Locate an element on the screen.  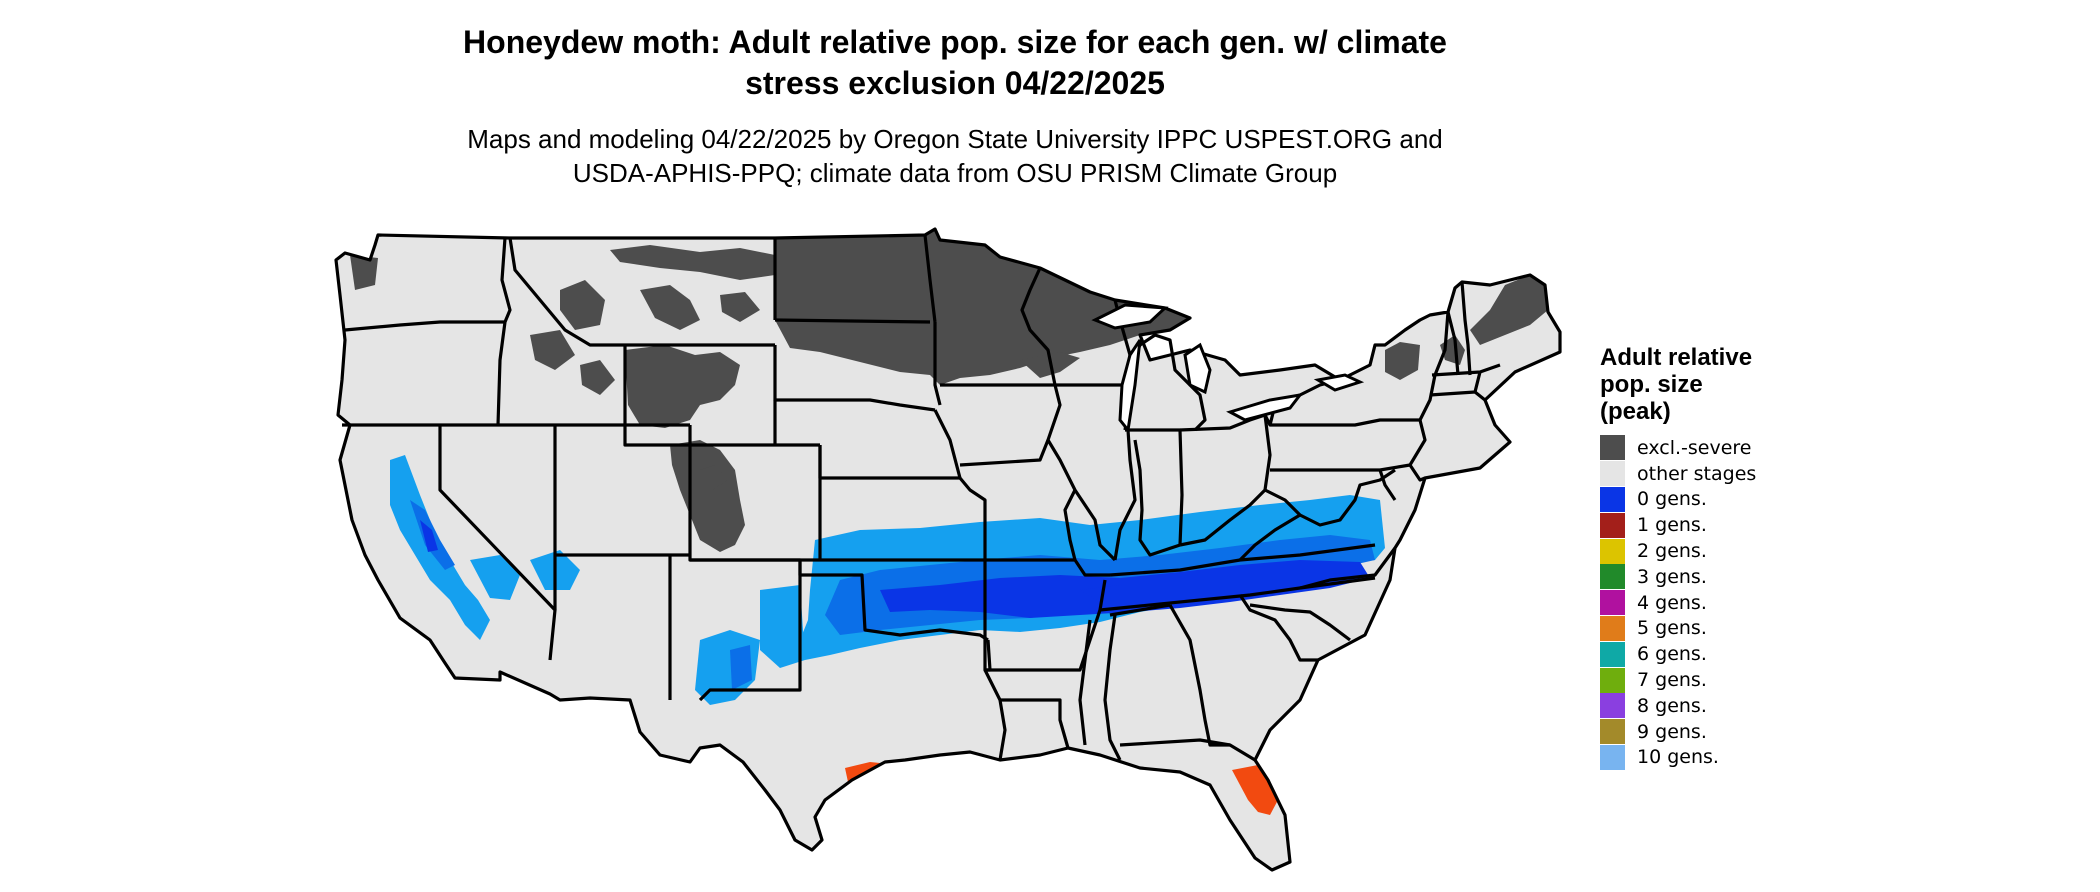
legend-label: 10 gens. is located at coordinates (1678, 757).